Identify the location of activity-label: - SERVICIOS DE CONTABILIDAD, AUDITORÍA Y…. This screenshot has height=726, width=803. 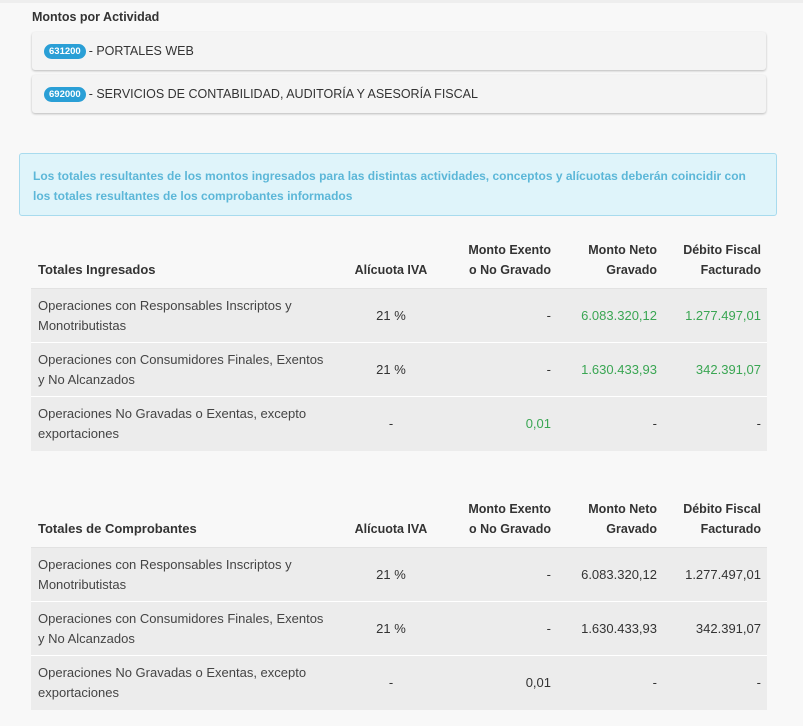
(283, 94).